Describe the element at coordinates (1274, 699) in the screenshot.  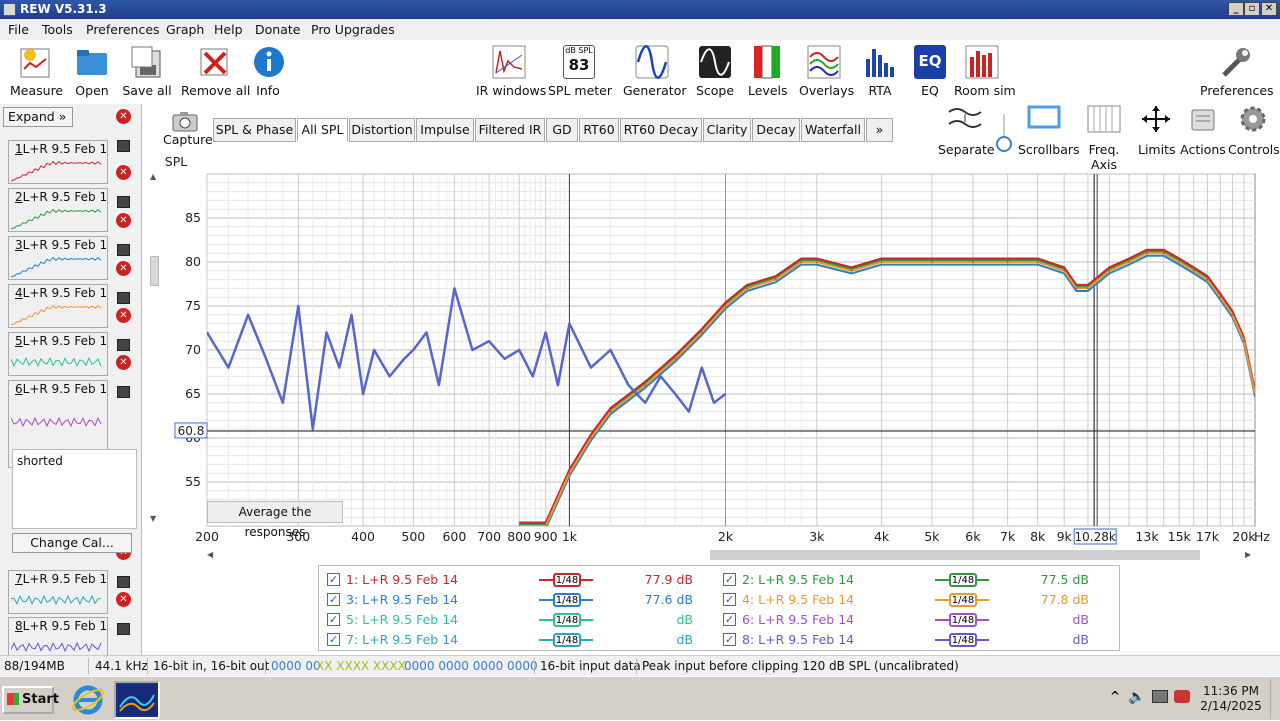
I see `show-desktop-button` at that location.